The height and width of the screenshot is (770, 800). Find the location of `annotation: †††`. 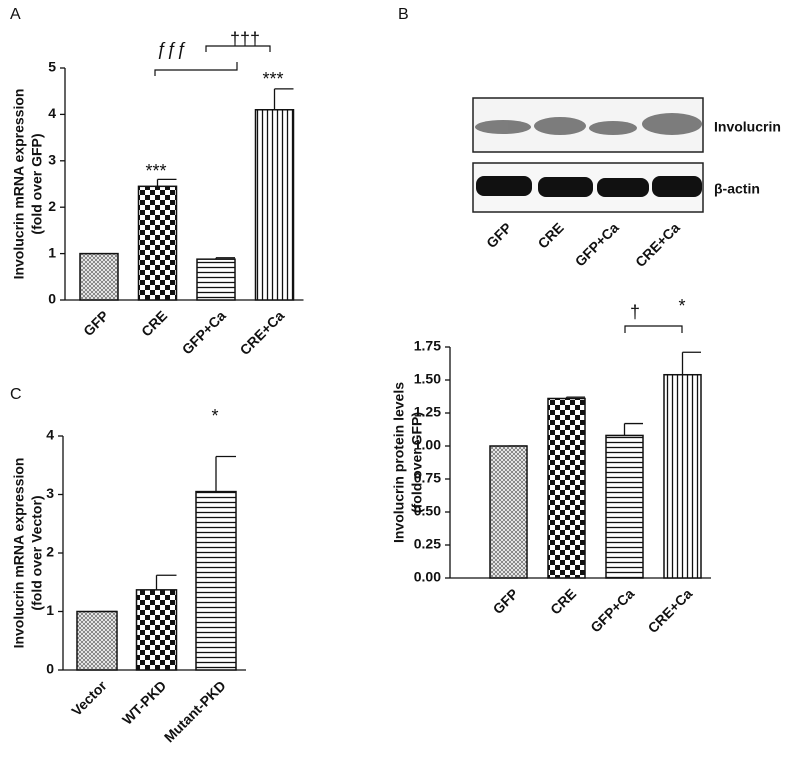

annotation: ††† is located at coordinates (245, 39).